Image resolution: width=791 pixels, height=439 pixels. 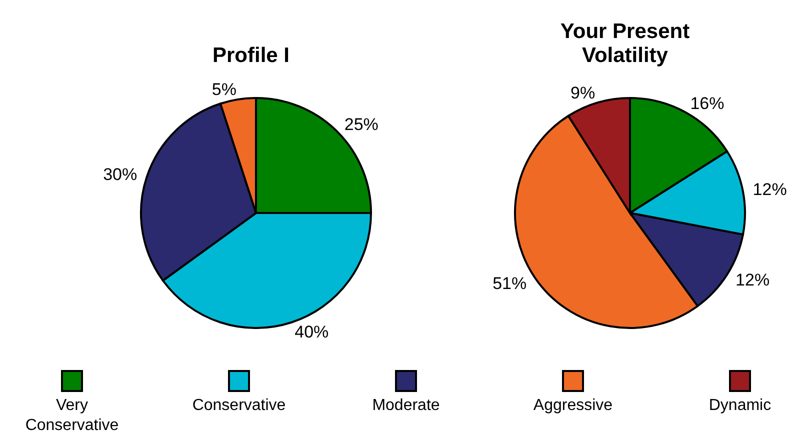 What do you see at coordinates (120, 174) in the screenshot?
I see `data-label: 30%` at bounding box center [120, 174].